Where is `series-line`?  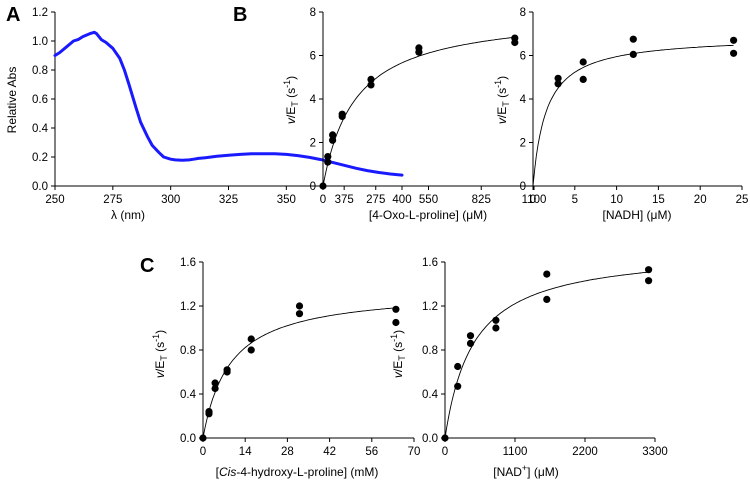
series-line is located at coordinates (228, 103).